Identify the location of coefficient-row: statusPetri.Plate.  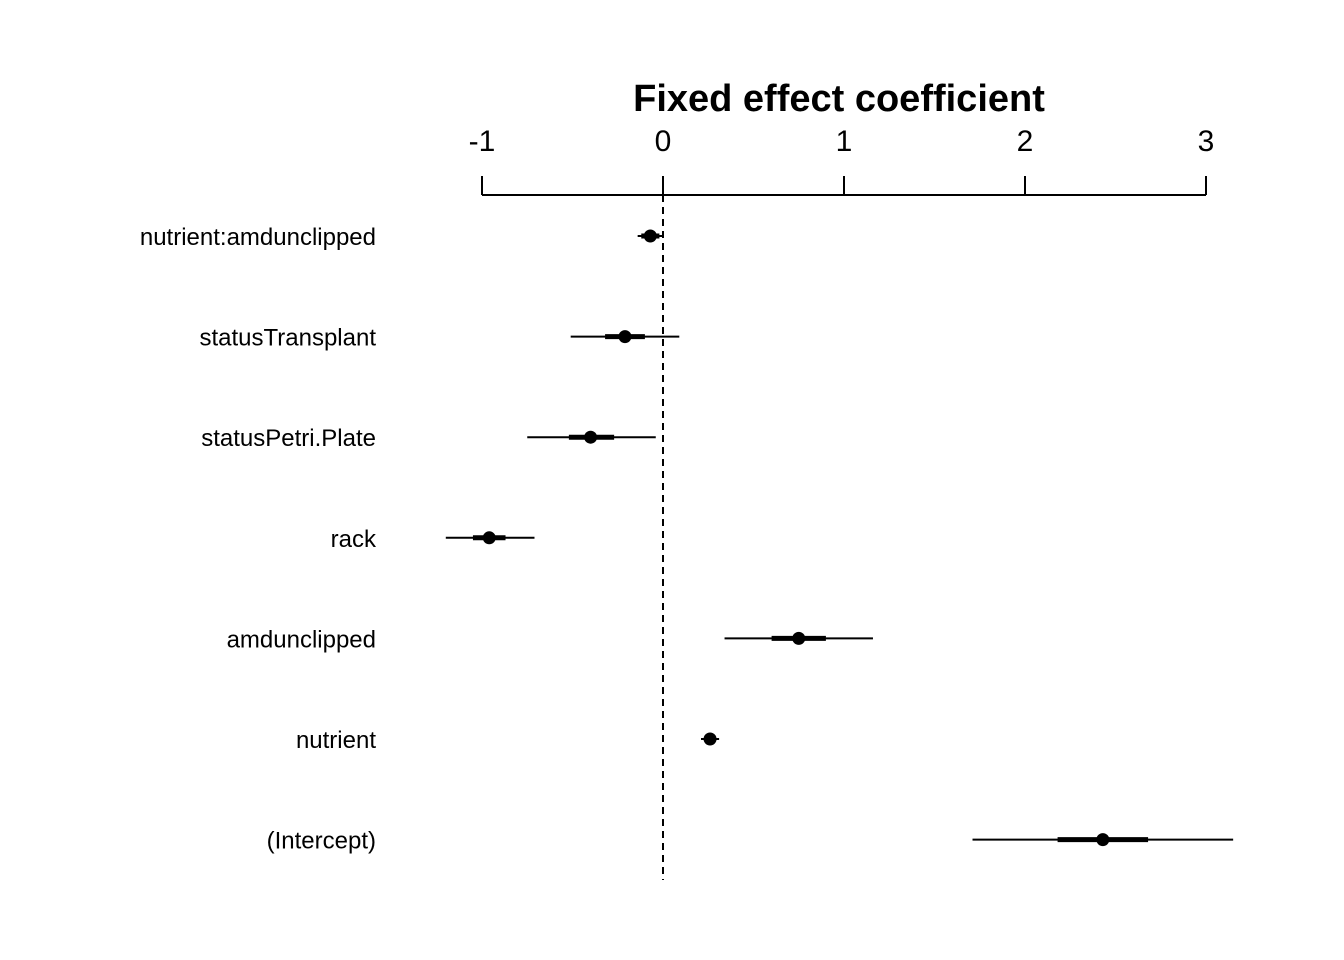
(428, 438).